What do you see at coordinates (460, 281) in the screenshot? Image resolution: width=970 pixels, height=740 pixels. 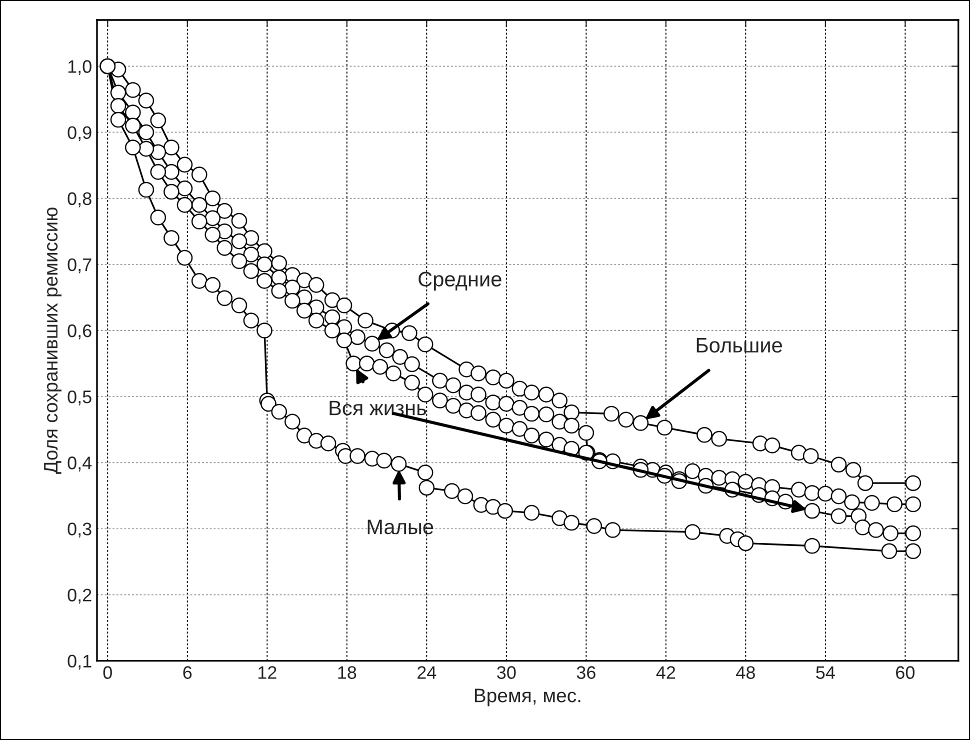 I see `annotation: Средние` at bounding box center [460, 281].